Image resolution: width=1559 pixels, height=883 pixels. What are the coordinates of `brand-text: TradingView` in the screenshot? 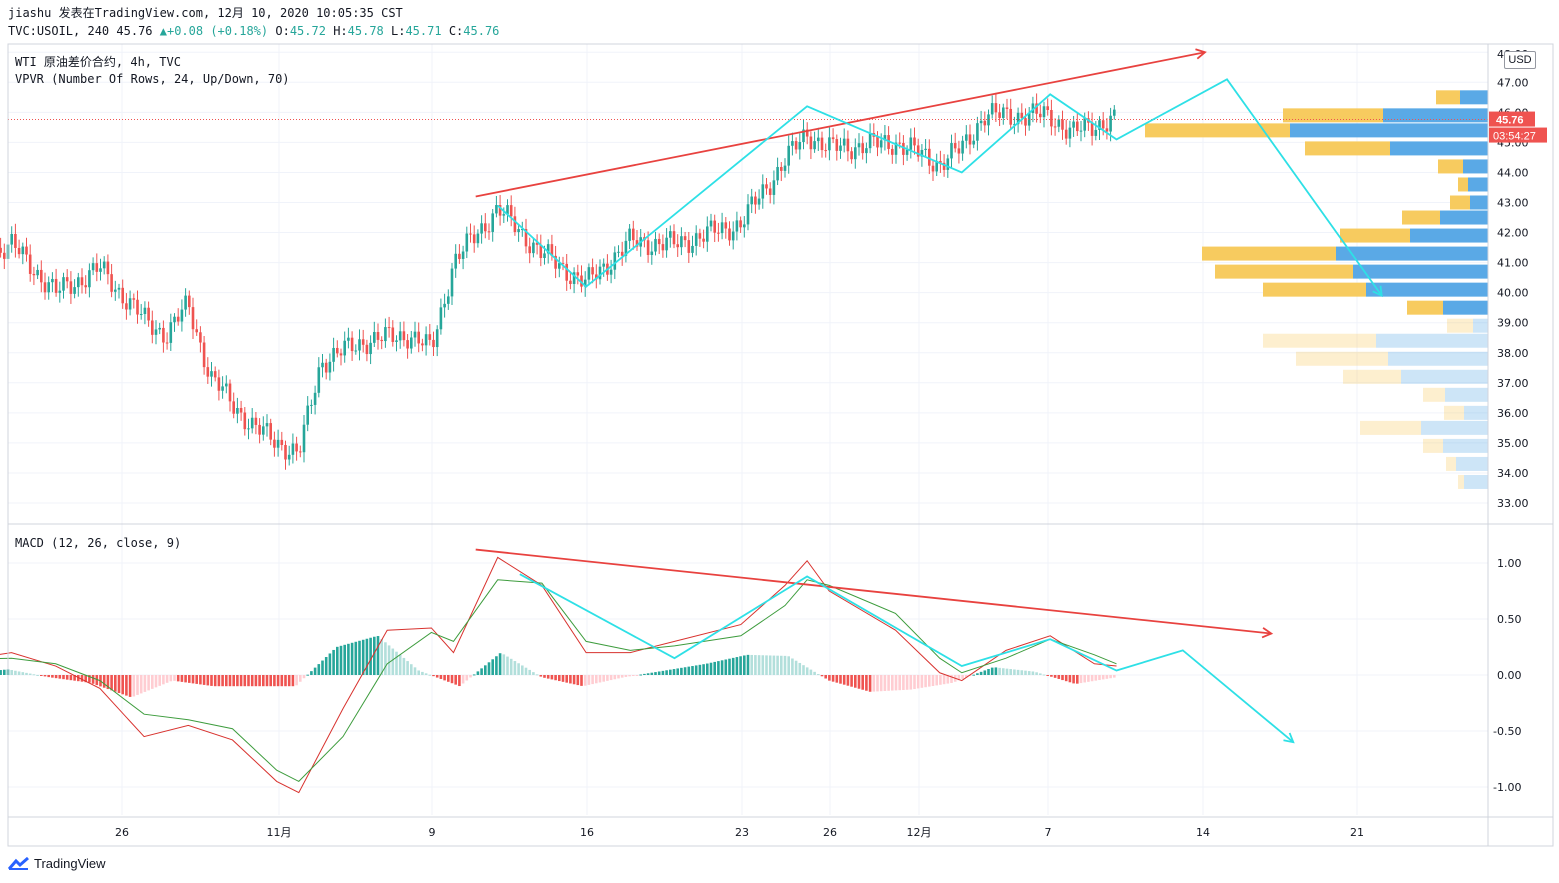 It's located at (70, 863).